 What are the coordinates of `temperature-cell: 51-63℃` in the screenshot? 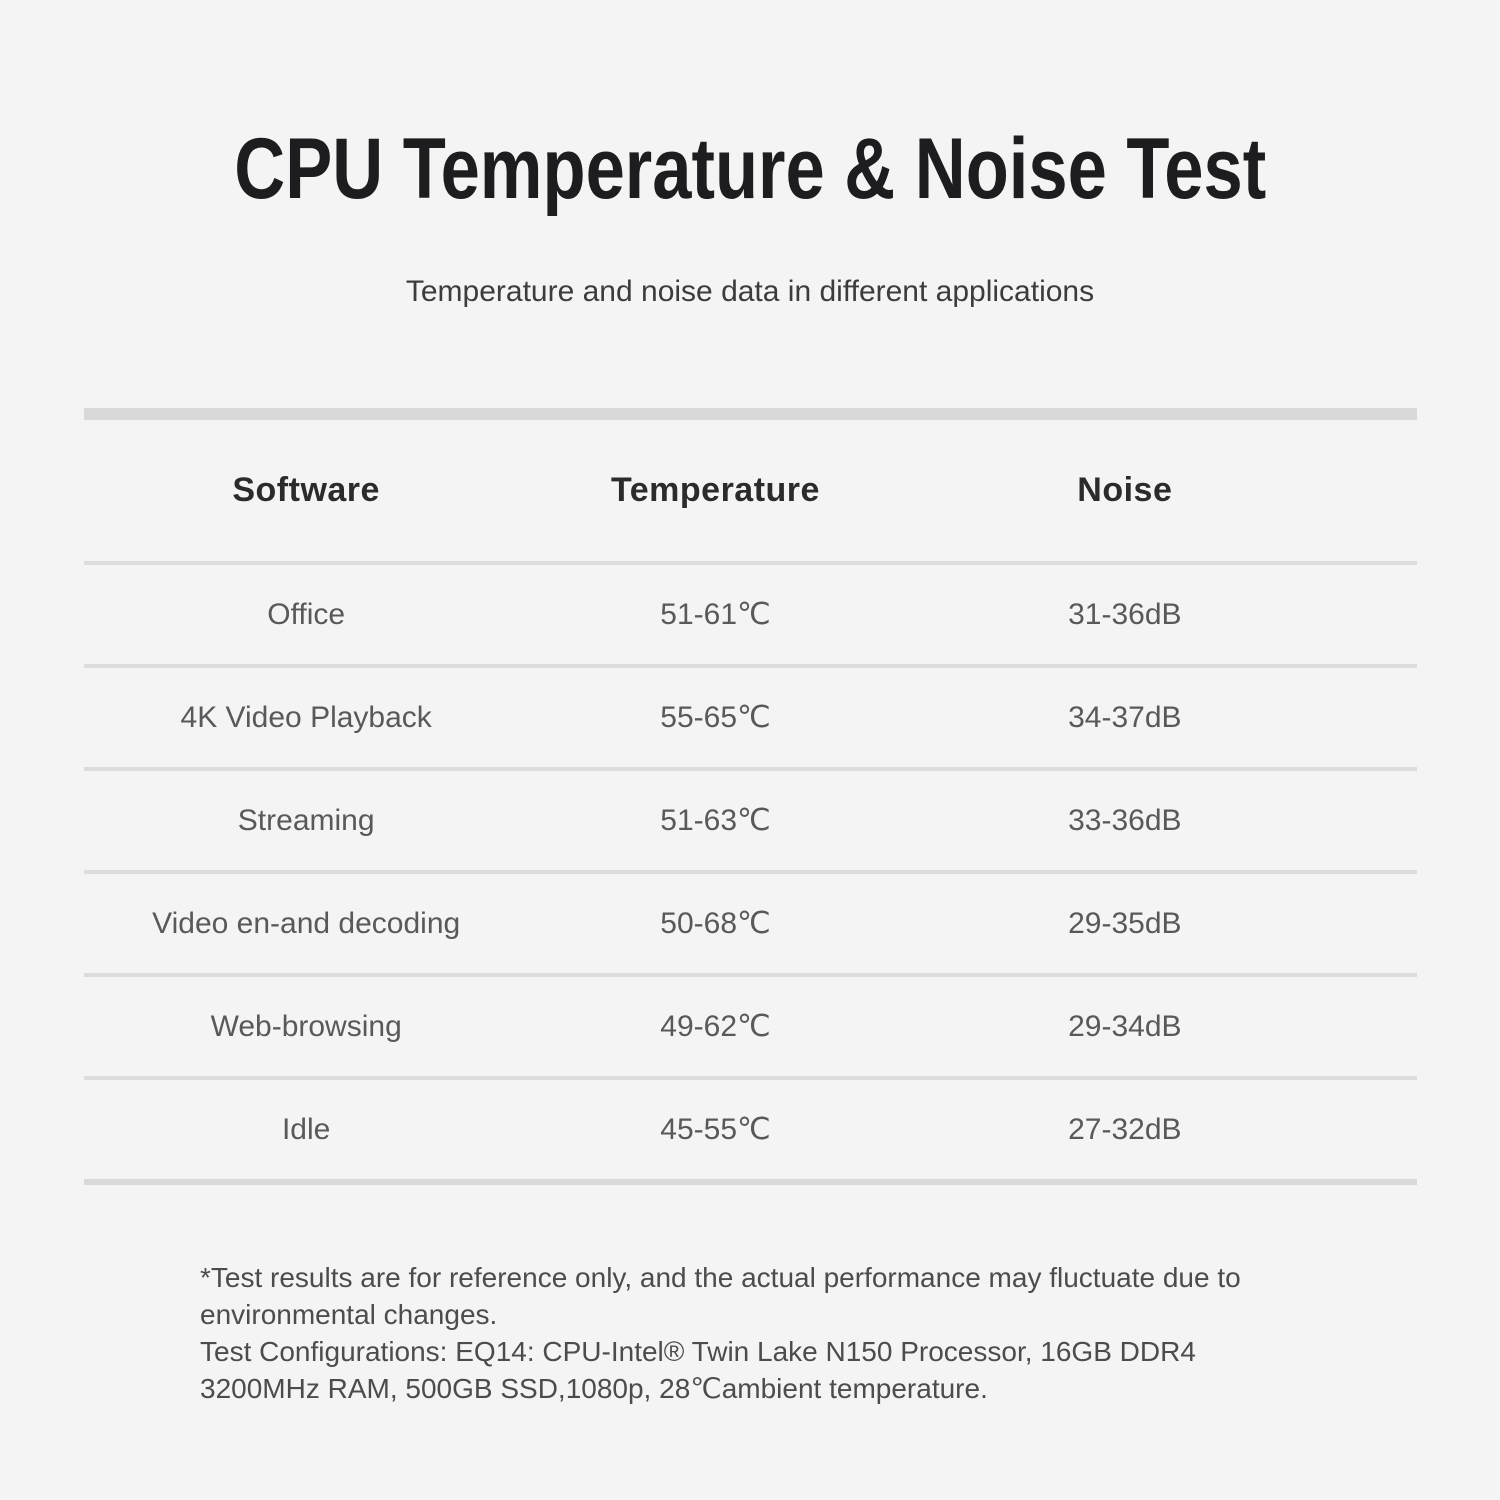 It's located at (715, 820).